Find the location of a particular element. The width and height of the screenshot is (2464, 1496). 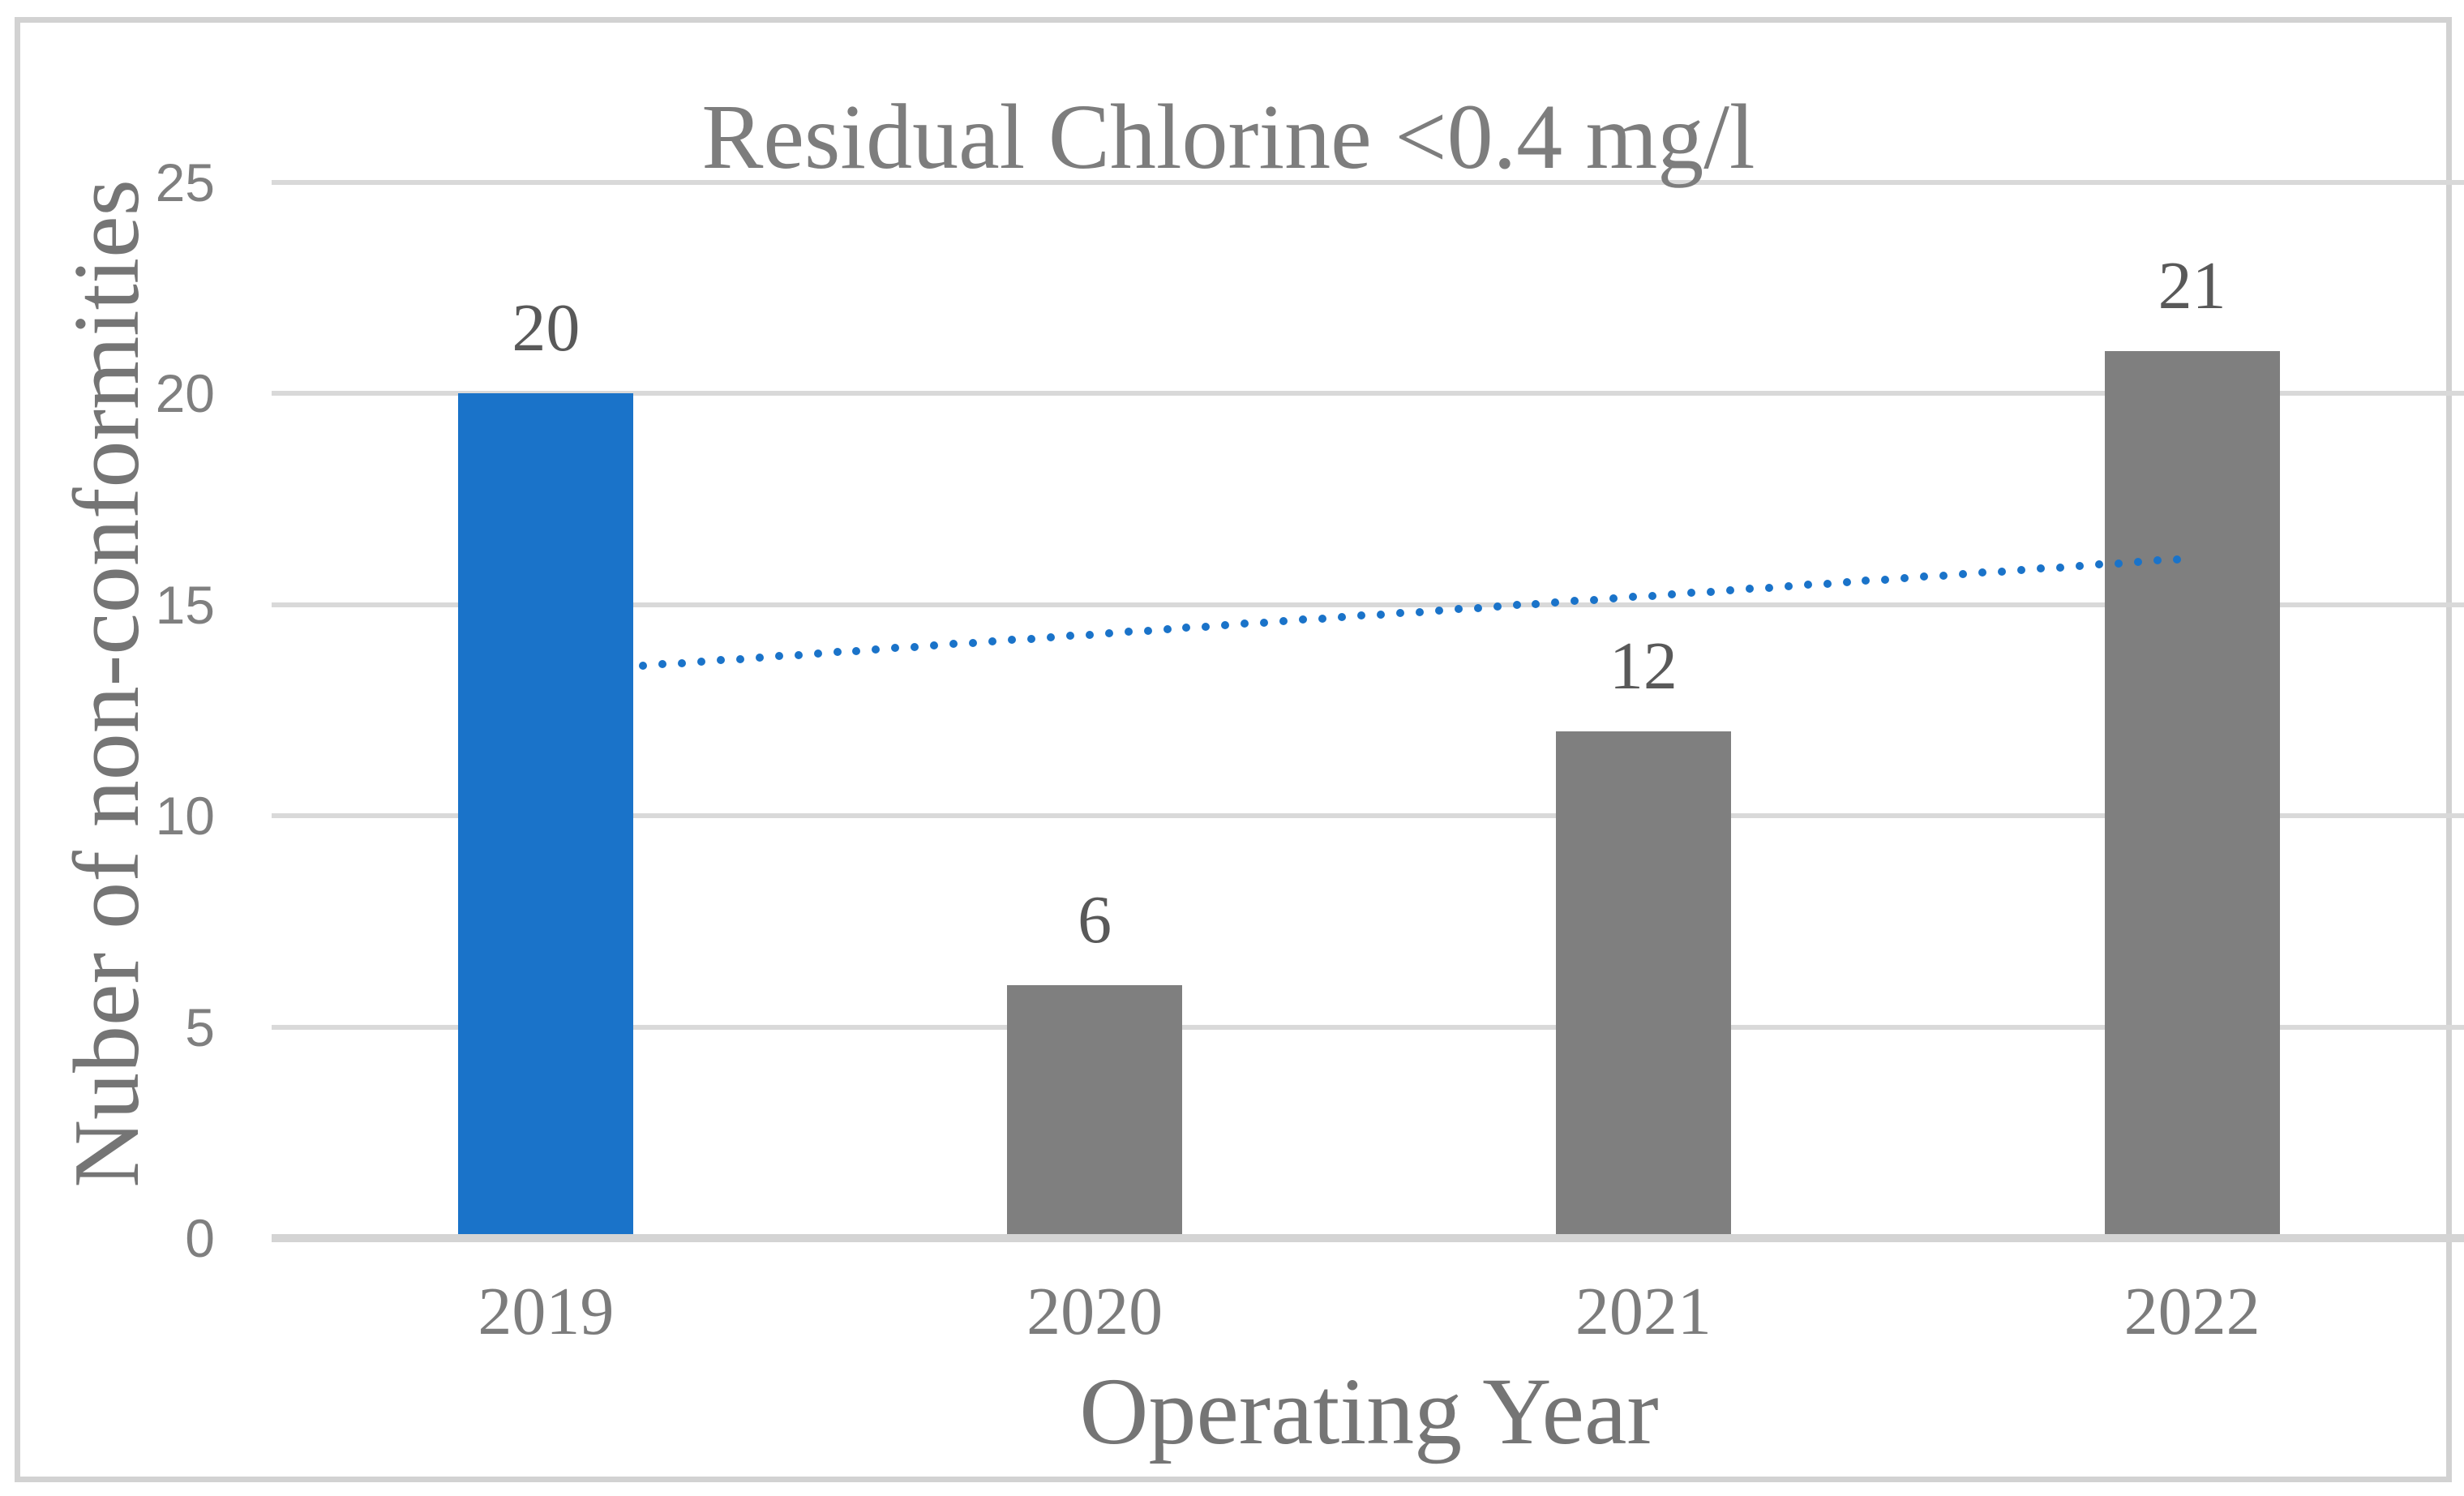

x-tick-label-2022: 2022 is located at coordinates (2191, 1311).